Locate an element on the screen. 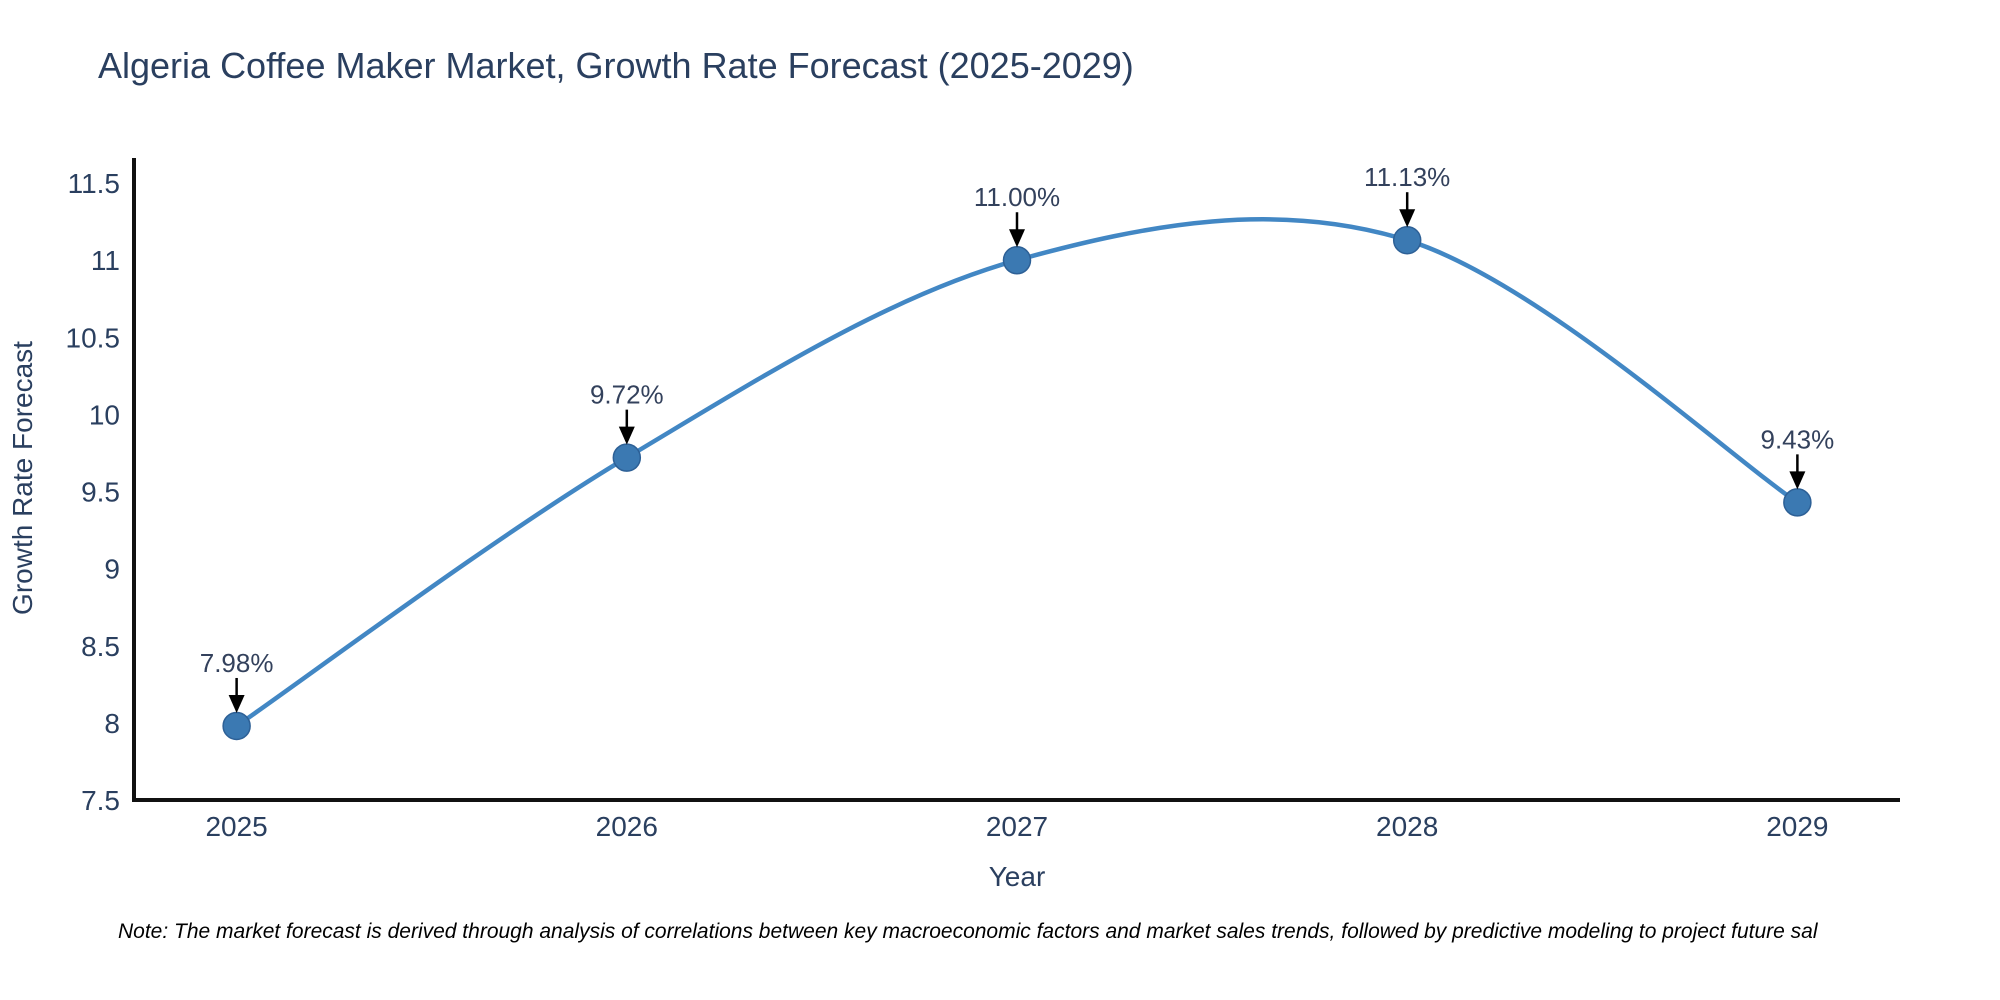 The height and width of the screenshot is (1000, 2000). x-axis-title: Year is located at coordinates (1017, 876).